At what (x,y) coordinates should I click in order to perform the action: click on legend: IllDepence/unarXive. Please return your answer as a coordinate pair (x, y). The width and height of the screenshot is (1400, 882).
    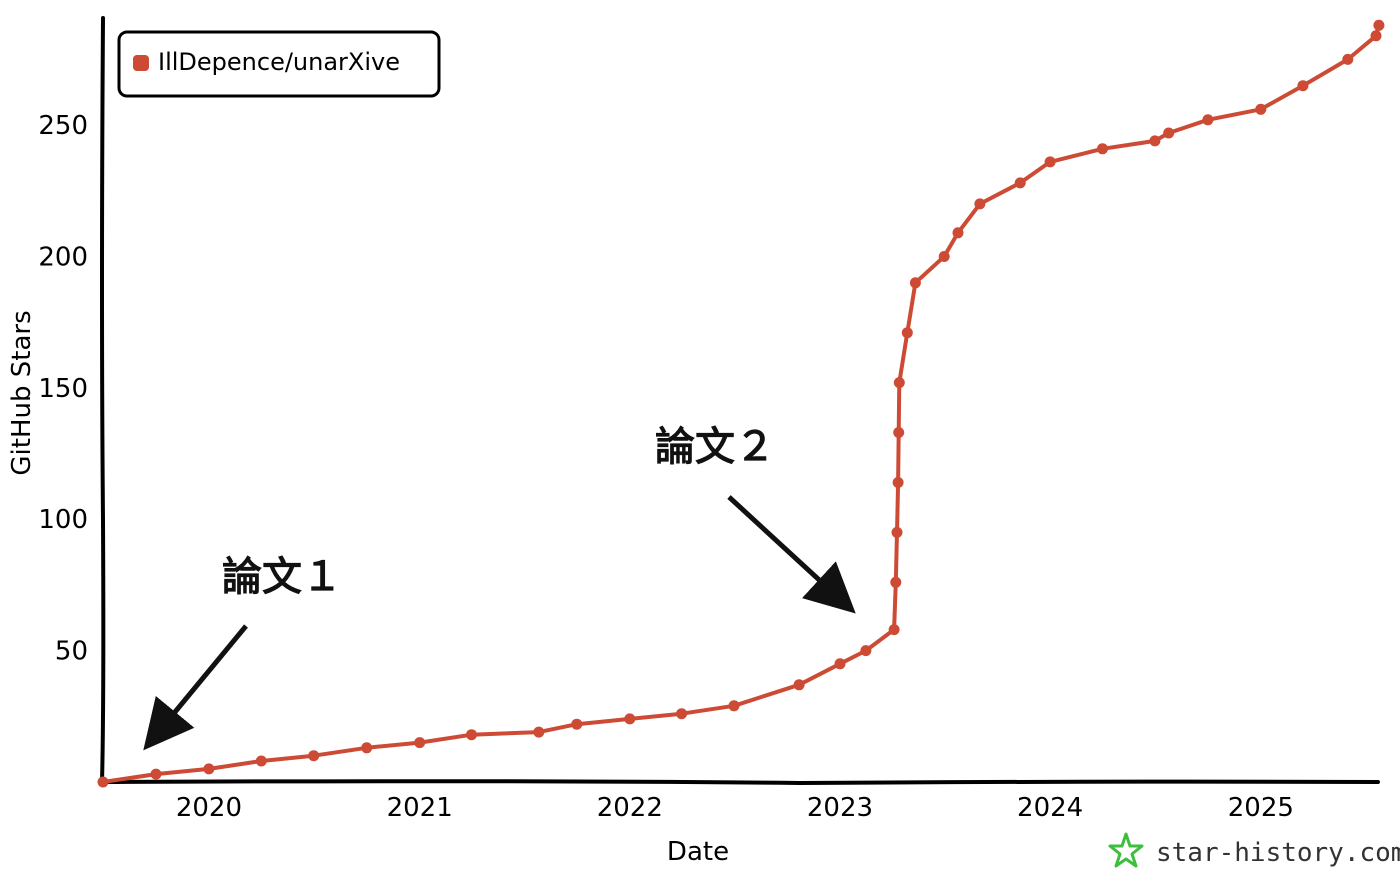
    Looking at the image, I should click on (279, 64).